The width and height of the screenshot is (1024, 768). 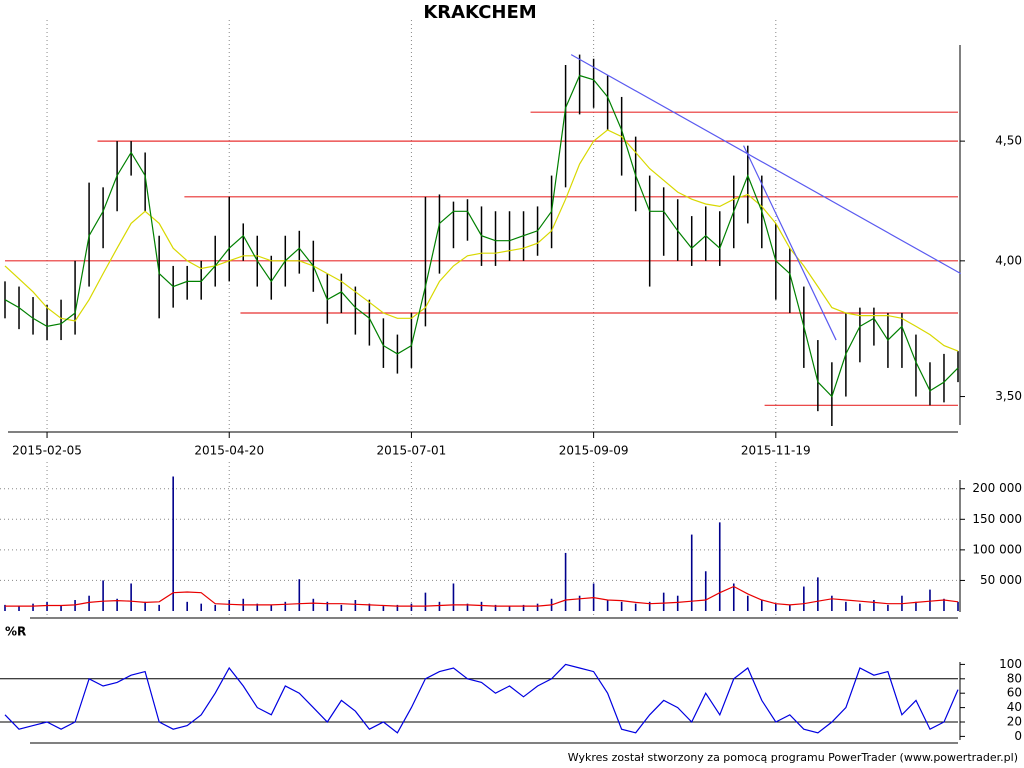 What do you see at coordinates (1018, 736) in the screenshot?
I see `y-tick-label: 0` at bounding box center [1018, 736].